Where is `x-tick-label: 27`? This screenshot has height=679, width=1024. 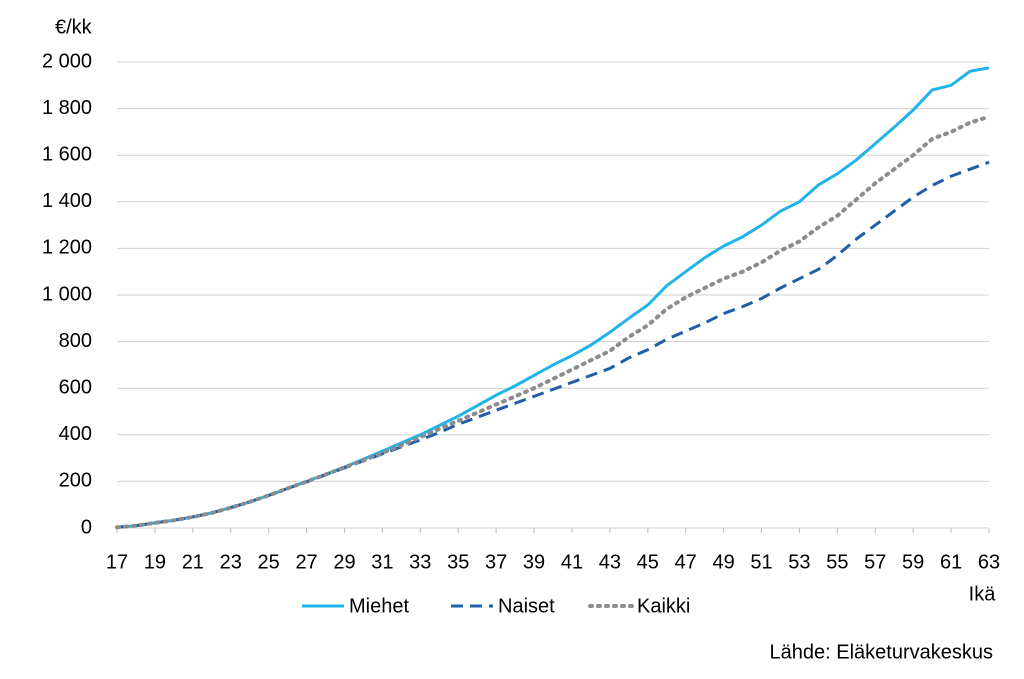
x-tick-label: 27 is located at coordinates (306, 562).